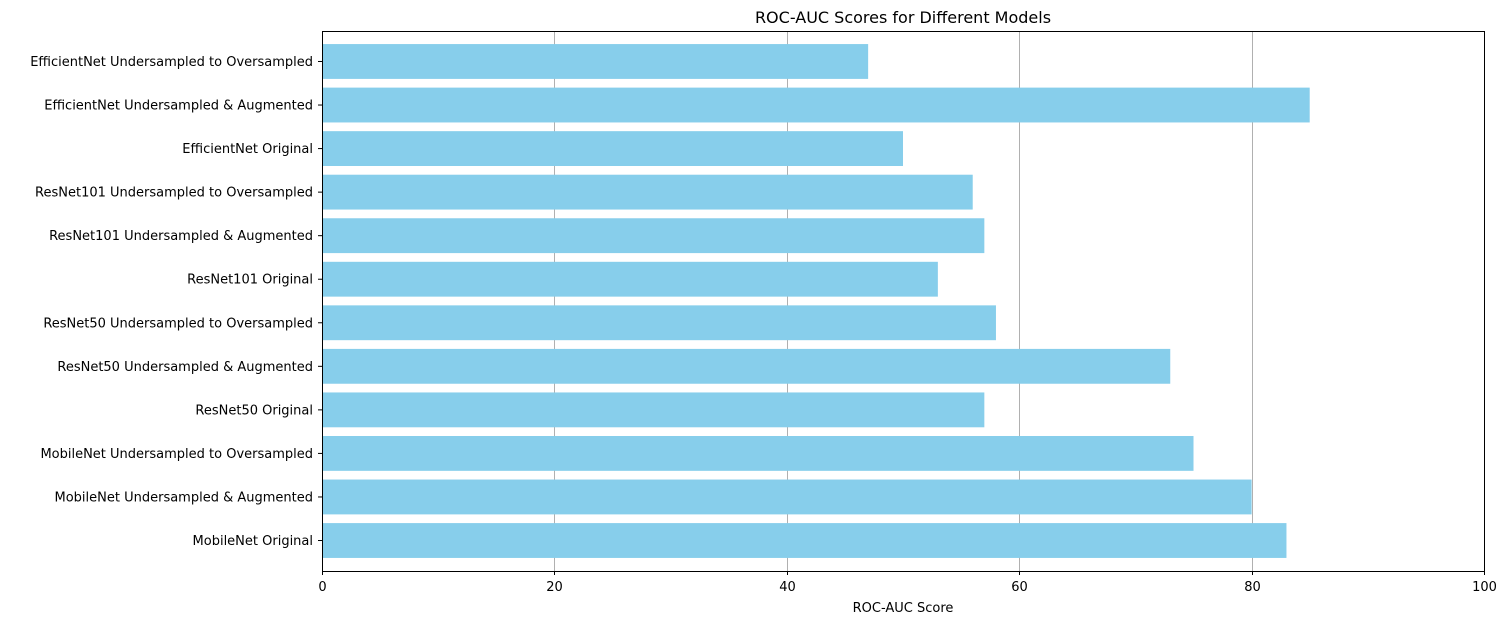 This screenshot has width=1507, height=624. Describe the element at coordinates (176, 454) in the screenshot. I see `y-tick-label: MobileNet Undersampled to Oversampled` at that location.